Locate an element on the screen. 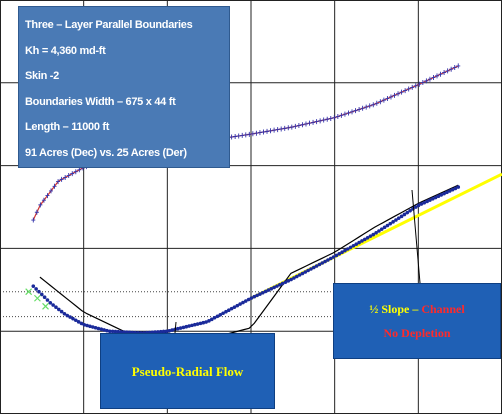 Image resolution: width=502 pixels, height=414 pixels. pseudo-radial-flow-label: Pseudo-Radial Flow is located at coordinates (187, 371).